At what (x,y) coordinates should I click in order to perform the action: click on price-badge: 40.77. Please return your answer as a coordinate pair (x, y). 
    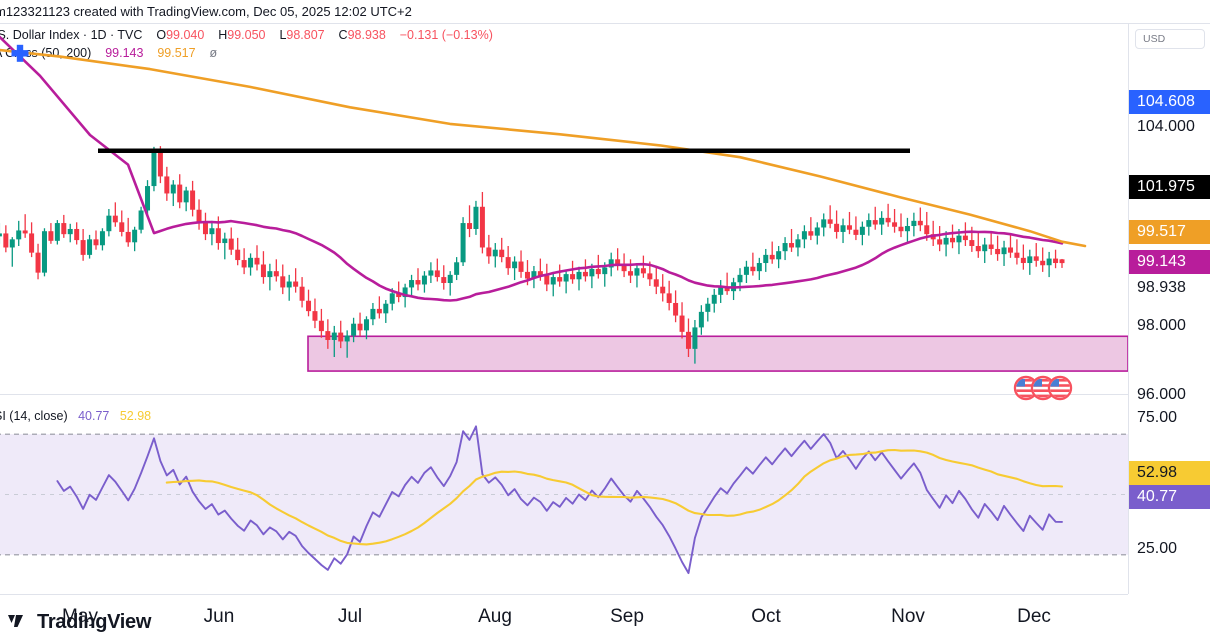
    Looking at the image, I should click on (1169, 497).